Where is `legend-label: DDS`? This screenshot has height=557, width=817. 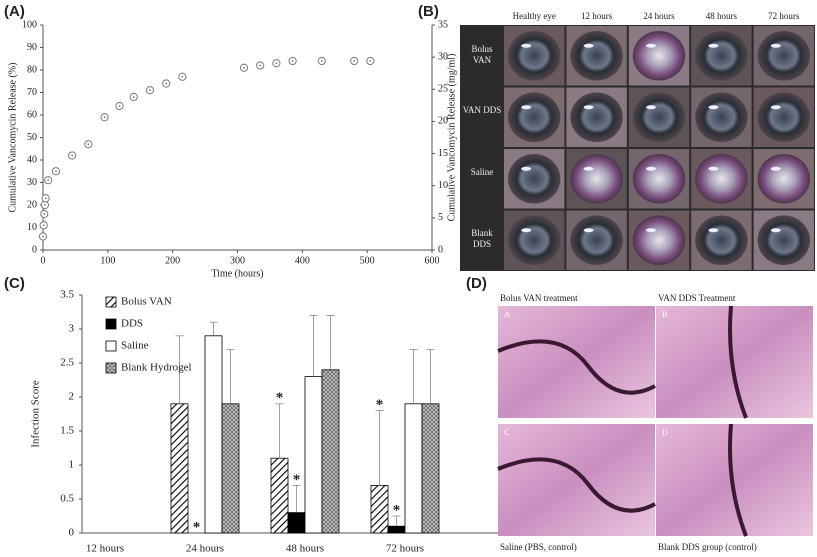
legend-label: DDS is located at coordinates (132, 324).